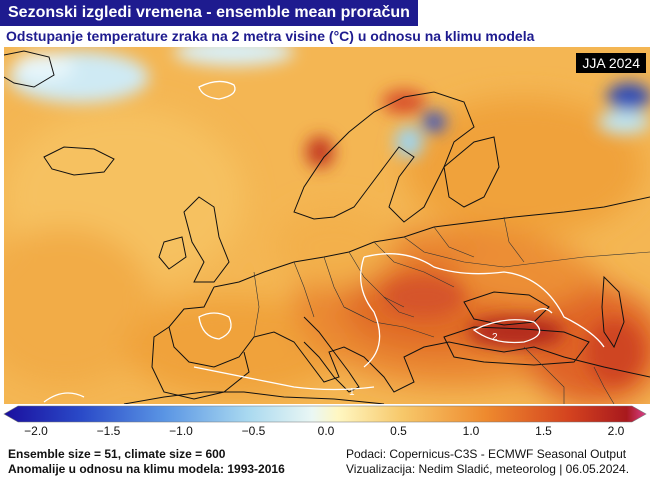  What do you see at coordinates (611, 63) in the screenshot?
I see `season-badge: JJA 2024` at bounding box center [611, 63].